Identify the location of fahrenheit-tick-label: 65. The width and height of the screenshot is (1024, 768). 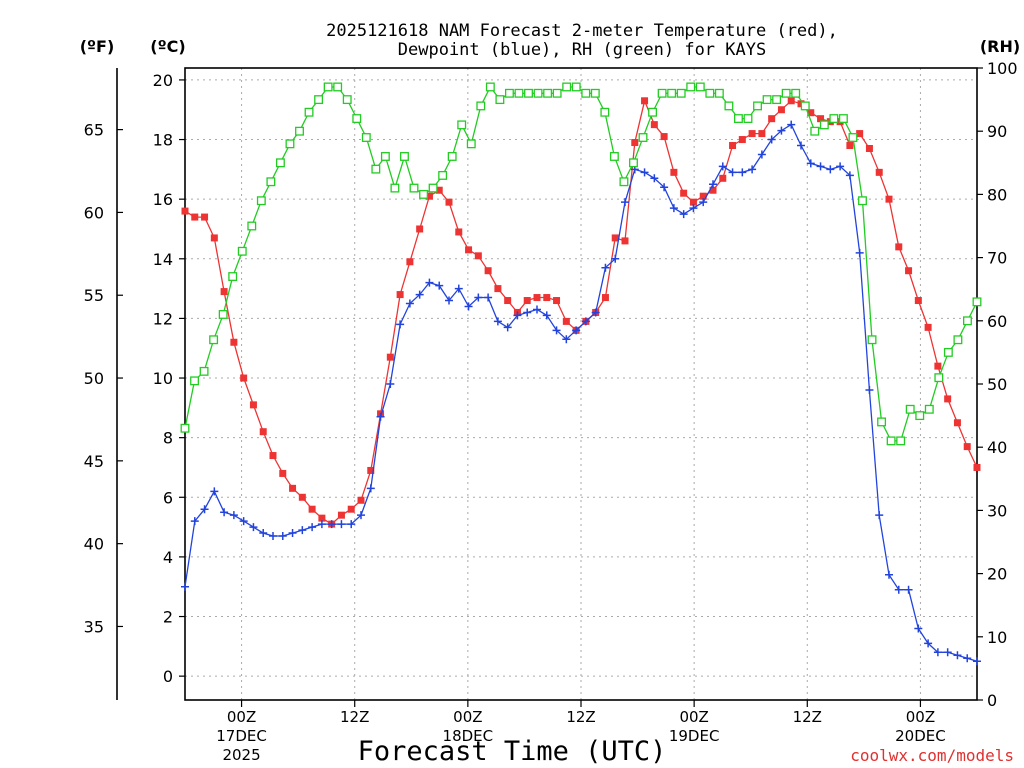
(94, 130).